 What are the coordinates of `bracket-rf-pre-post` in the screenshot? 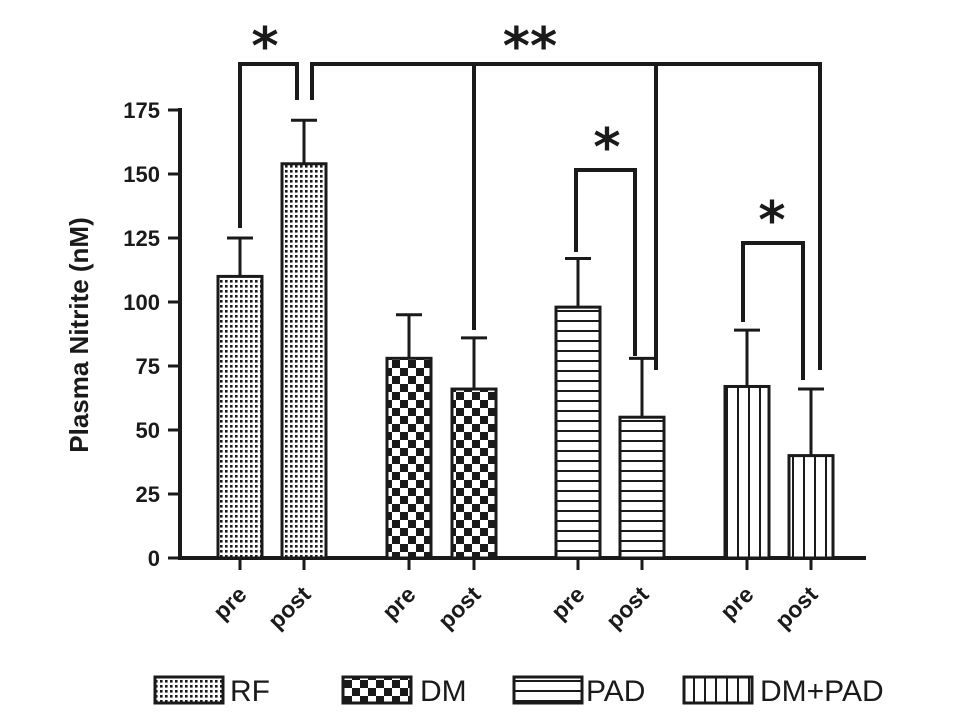 It's located at (268, 145).